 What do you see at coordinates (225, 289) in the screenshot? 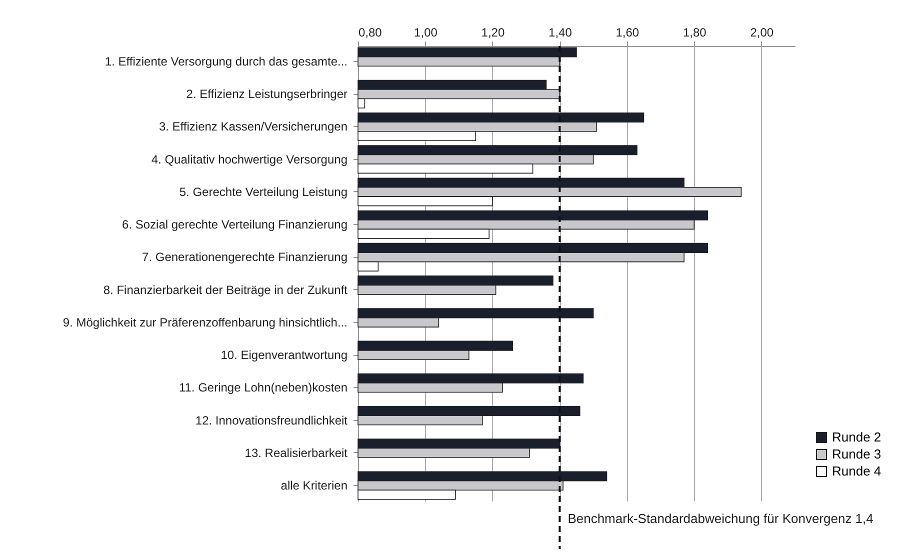
I see `y-tick-label: 8. Finanzierbarkeit der Beiträge in der Zukunft` at bounding box center [225, 289].